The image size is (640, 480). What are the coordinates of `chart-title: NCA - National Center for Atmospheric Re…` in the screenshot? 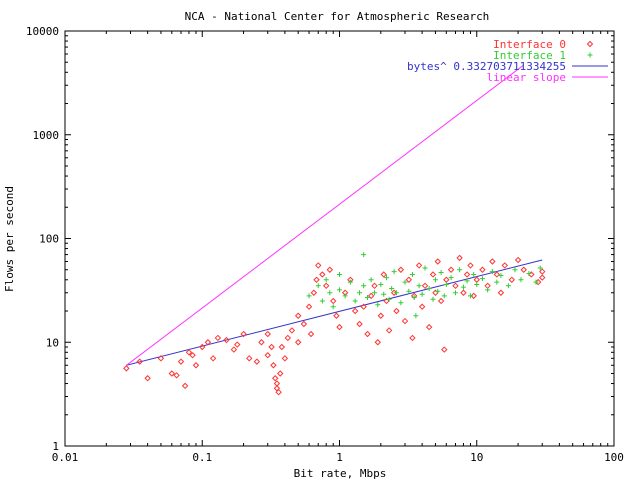 It's located at (337, 16).